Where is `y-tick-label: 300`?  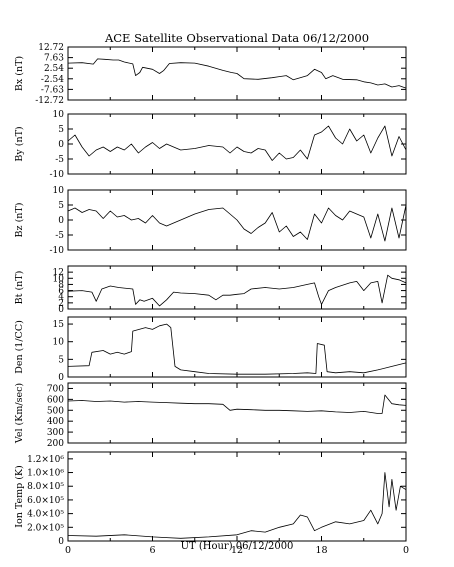 y-tick-label: 300 is located at coordinates (55, 433).